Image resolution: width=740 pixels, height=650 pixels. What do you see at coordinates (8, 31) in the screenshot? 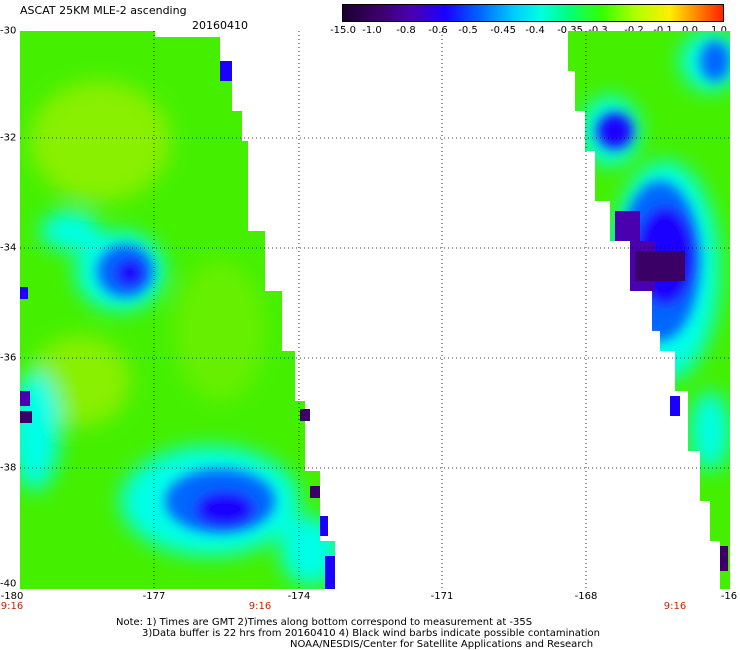
I see `lat-label: -30` at bounding box center [8, 31].